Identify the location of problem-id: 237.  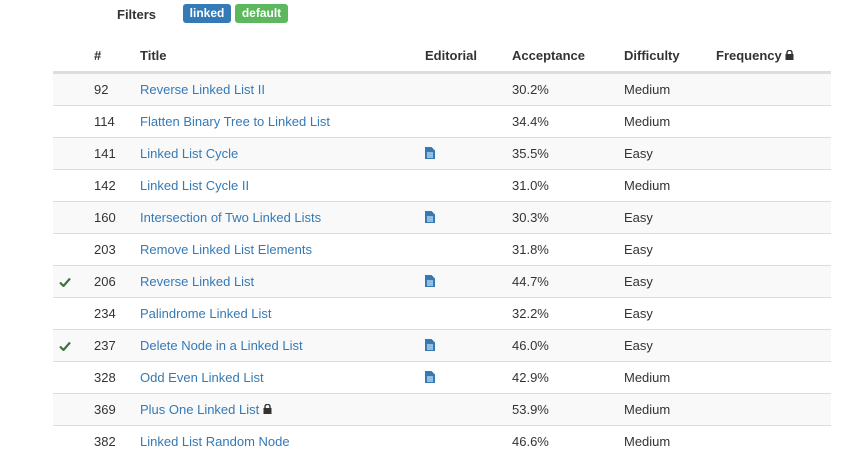
(105, 345).